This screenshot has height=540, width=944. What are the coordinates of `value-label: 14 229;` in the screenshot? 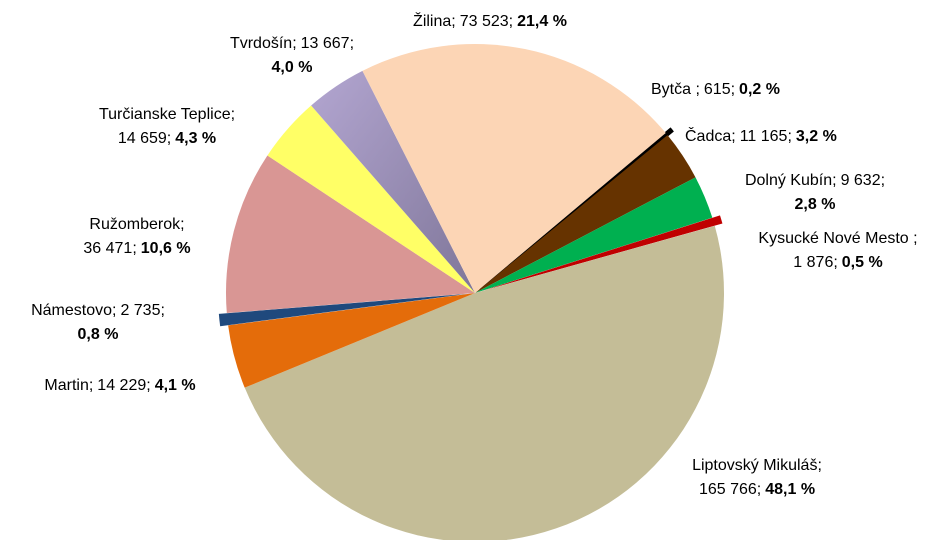 It's located at (123, 385).